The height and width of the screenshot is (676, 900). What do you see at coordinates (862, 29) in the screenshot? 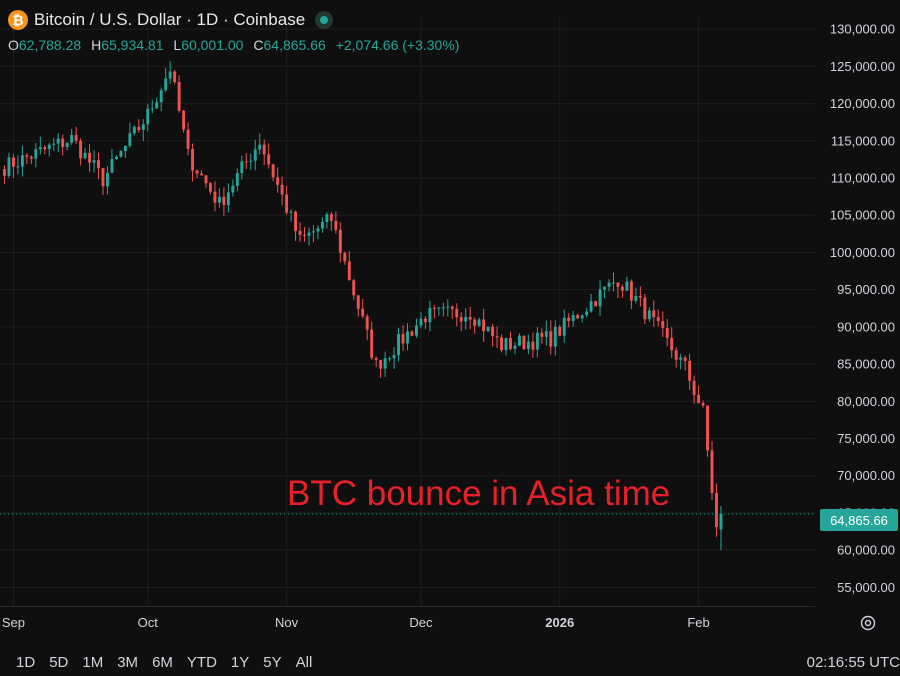
I see `y-tick-label: 130,000.00` at bounding box center [862, 29].